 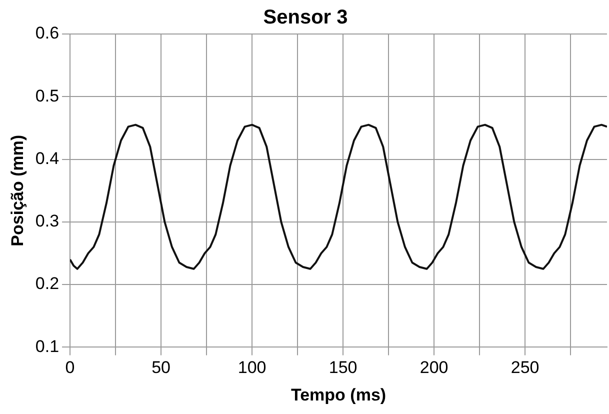 I want to click on y-tick-label: 0.3, so click(x=47, y=221).